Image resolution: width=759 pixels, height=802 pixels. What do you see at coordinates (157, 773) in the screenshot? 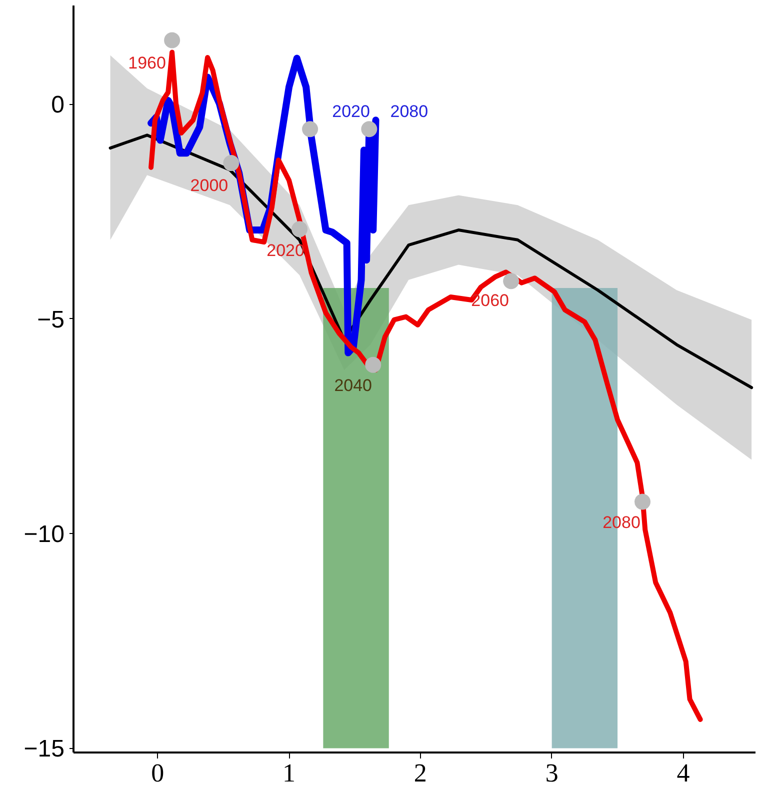
I see `x-tick-label: 0` at bounding box center [157, 773].